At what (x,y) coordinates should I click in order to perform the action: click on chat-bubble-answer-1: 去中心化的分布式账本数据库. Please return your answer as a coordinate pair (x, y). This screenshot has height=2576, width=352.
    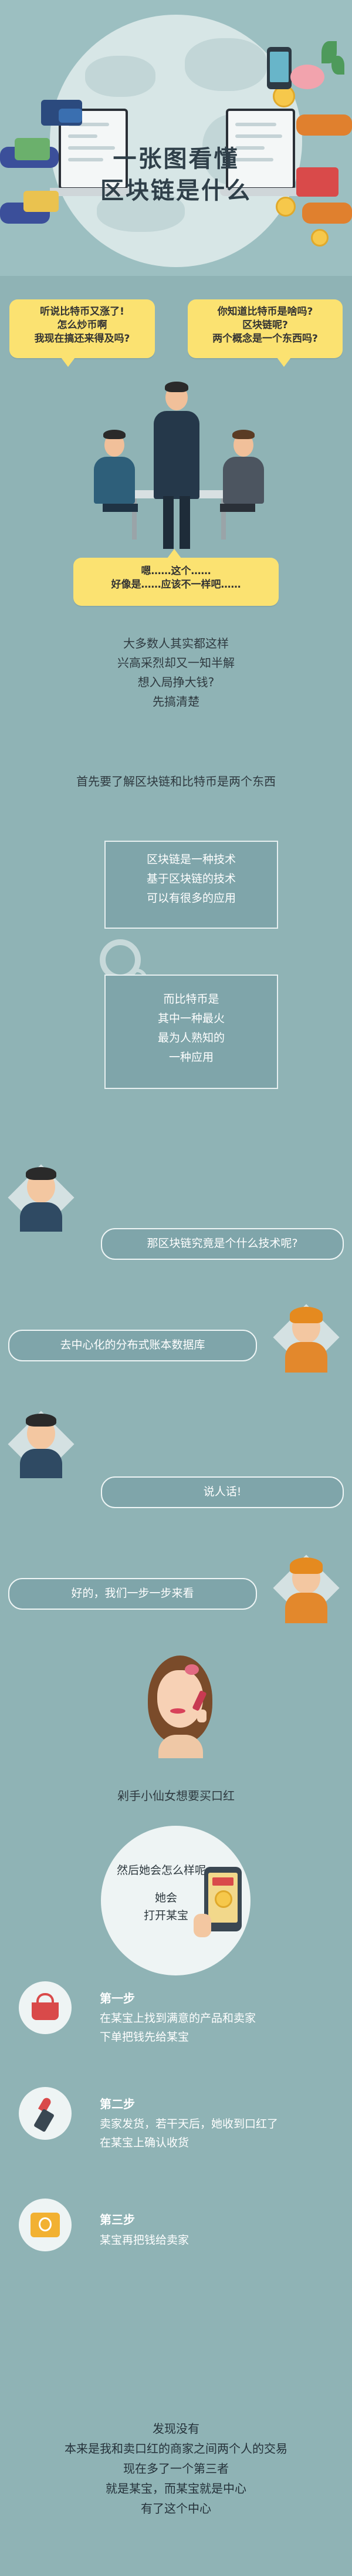
    Looking at the image, I should click on (132, 1346).